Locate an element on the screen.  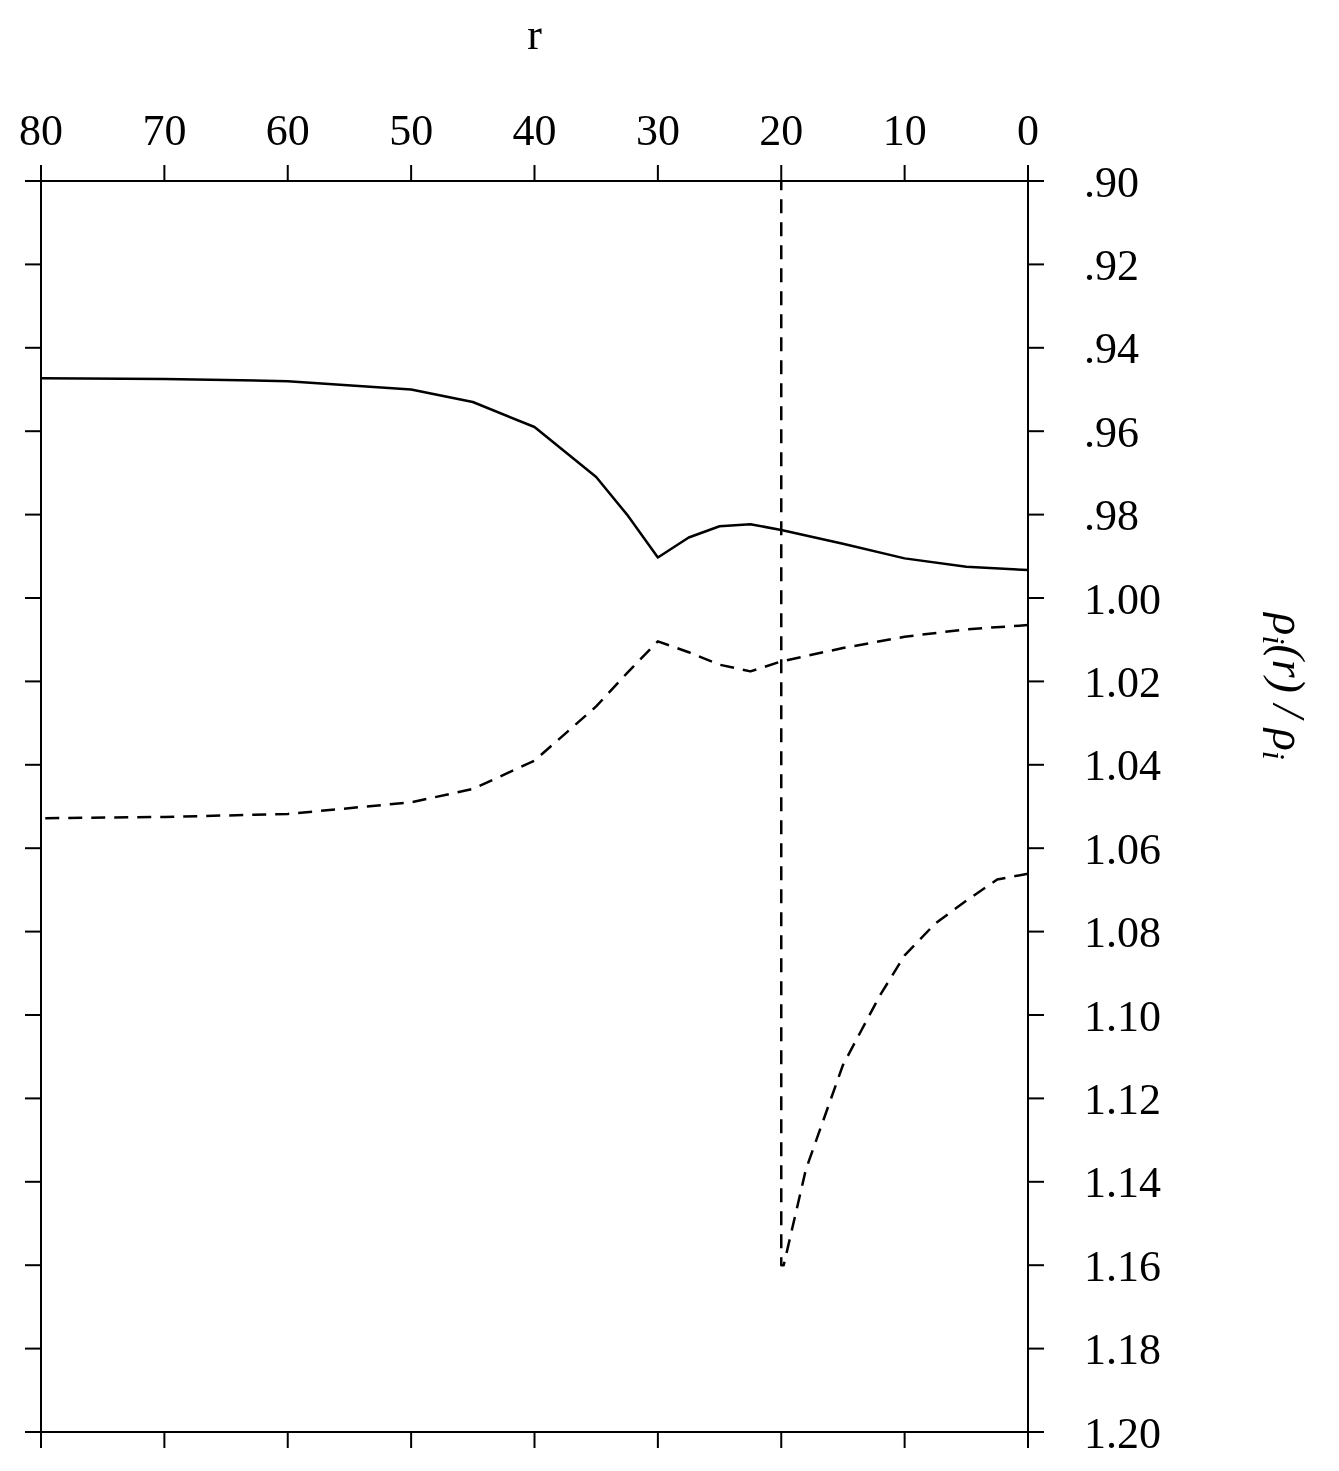
y-tick-label: 1.02 is located at coordinates (1122, 683).